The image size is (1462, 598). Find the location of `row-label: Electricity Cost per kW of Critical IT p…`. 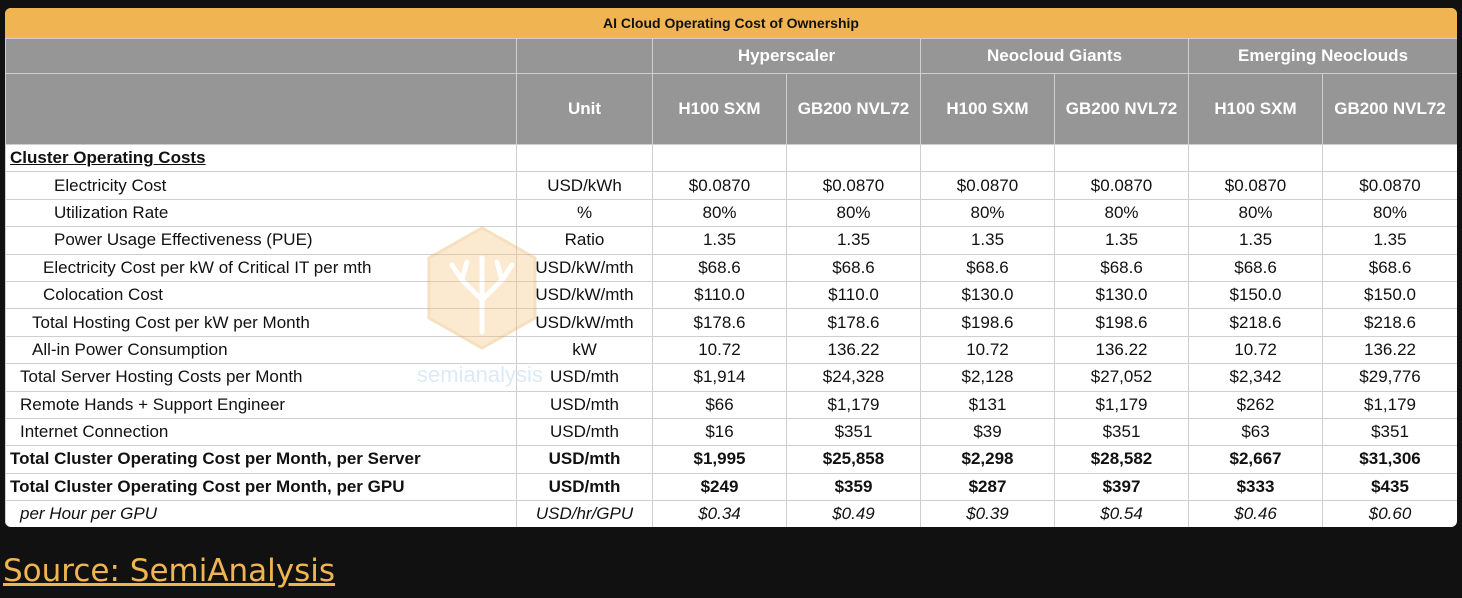

row-label: Electricity Cost per kW of Critical IT p… is located at coordinates (261, 267).